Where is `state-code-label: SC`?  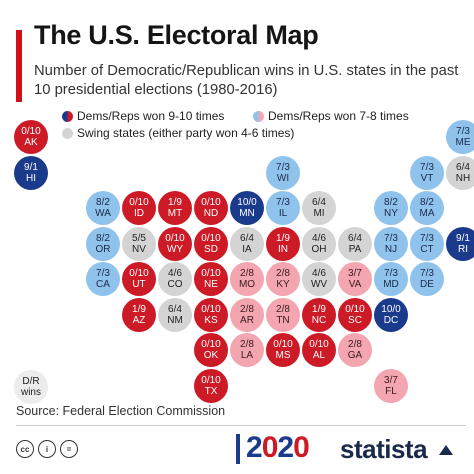
state-code-label: SC is located at coordinates (355, 320).